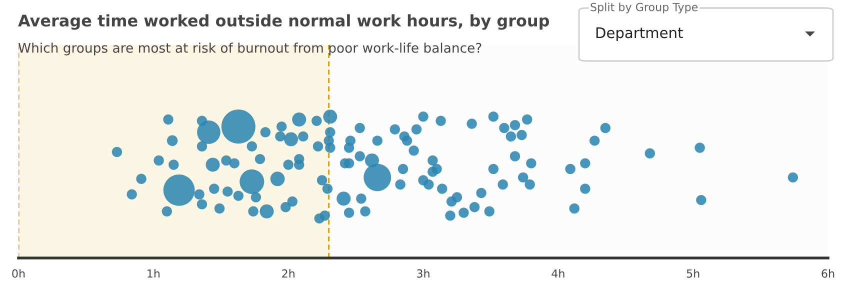 This screenshot has width=845, height=288. Describe the element at coordinates (154, 273) in the screenshot. I see `x-tick-label: 1h` at that location.